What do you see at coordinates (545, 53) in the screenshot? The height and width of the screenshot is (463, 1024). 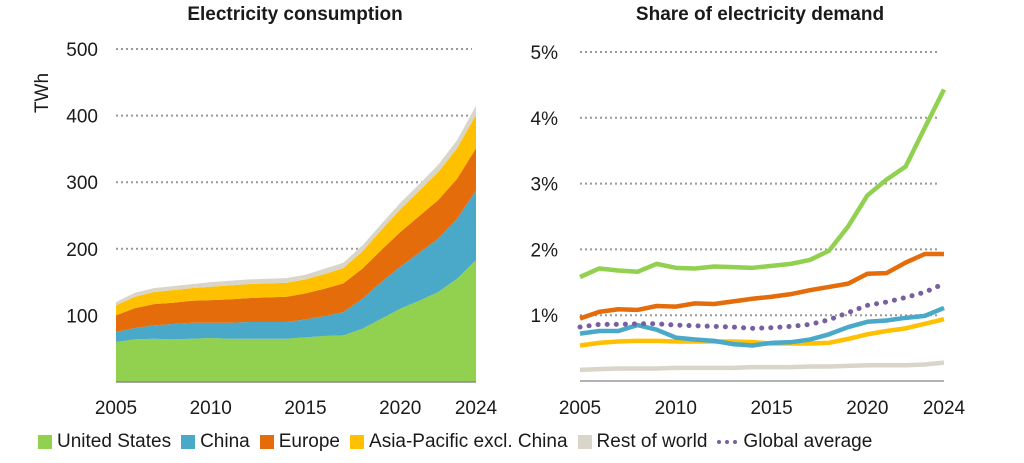 I see `y-tick-label: 5%` at bounding box center [545, 53].